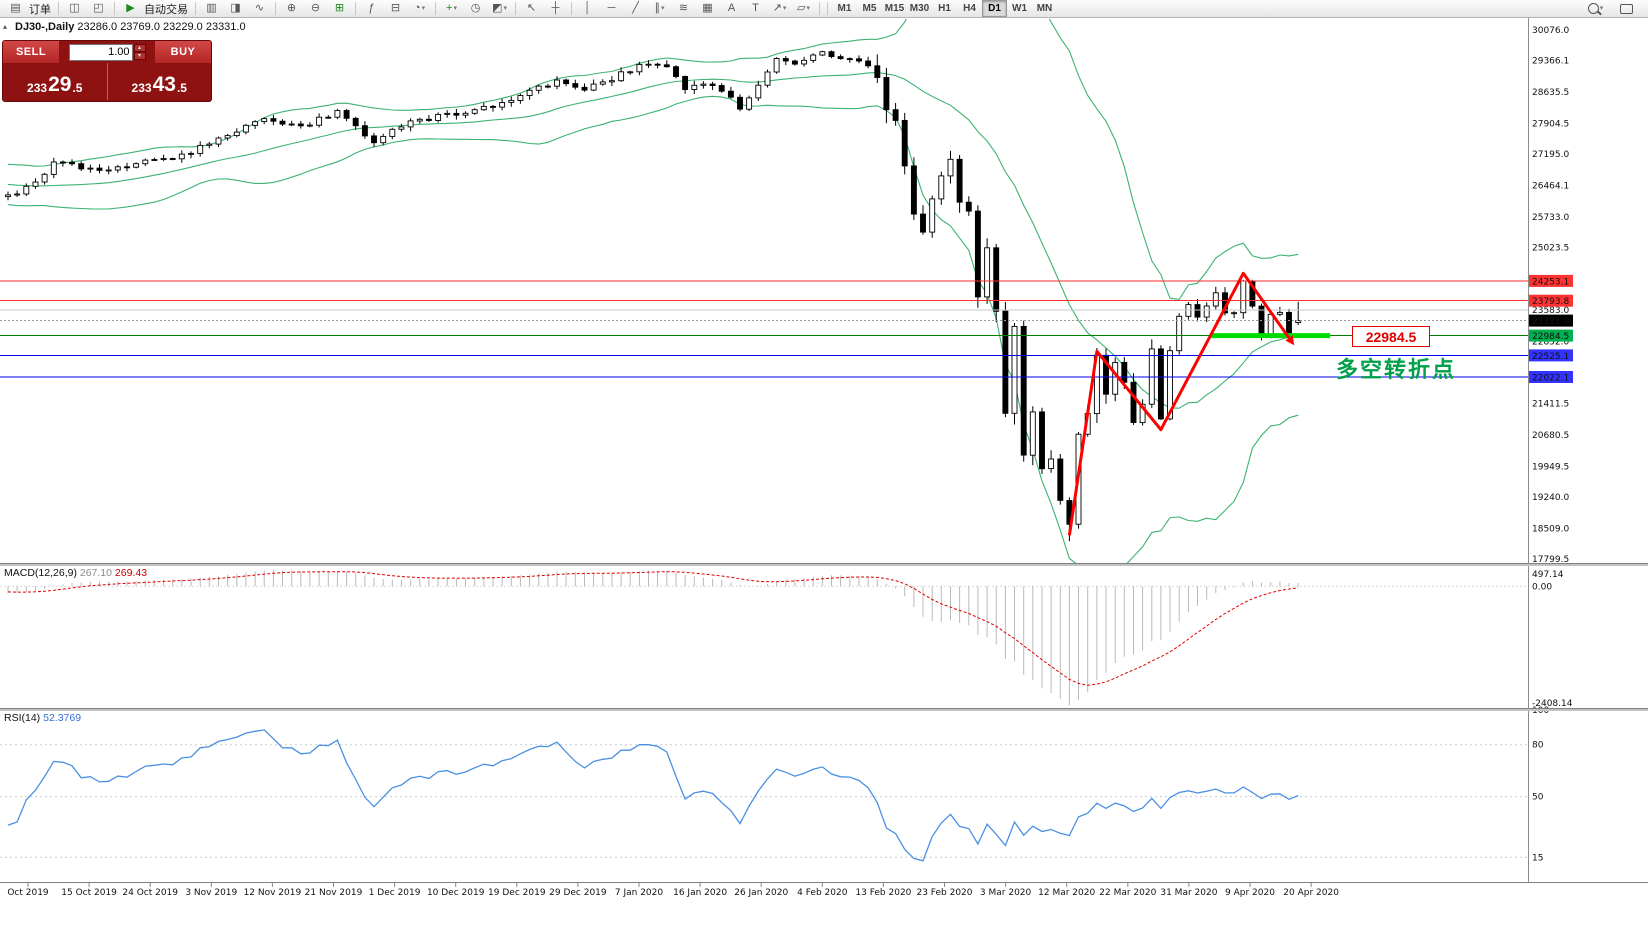 This screenshot has width=1648, height=943. I want to click on toolbar-crosshair-button: ┼, so click(555, 8).